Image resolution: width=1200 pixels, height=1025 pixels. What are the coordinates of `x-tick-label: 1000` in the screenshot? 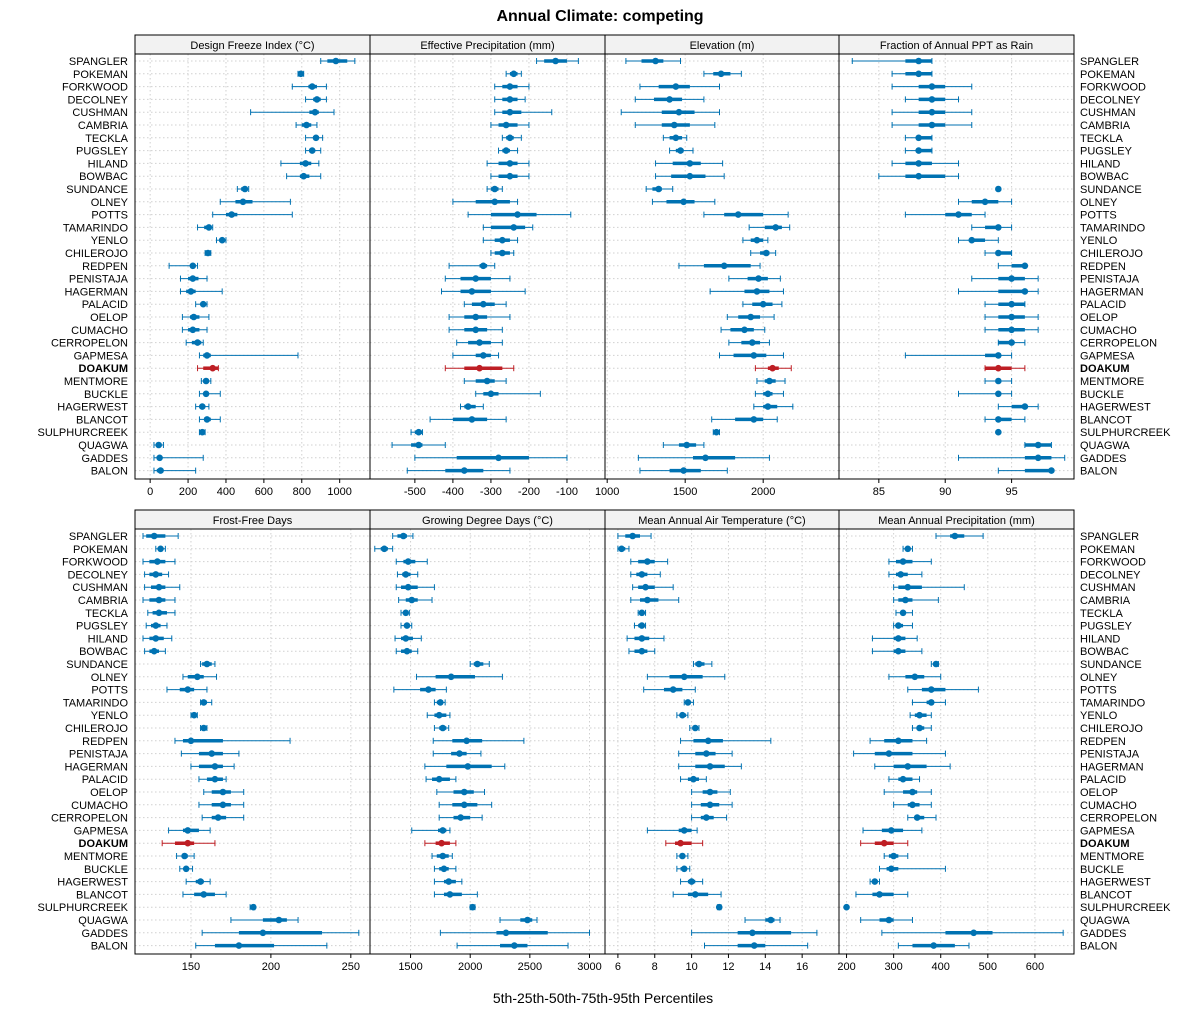 It's located at (339, 492).